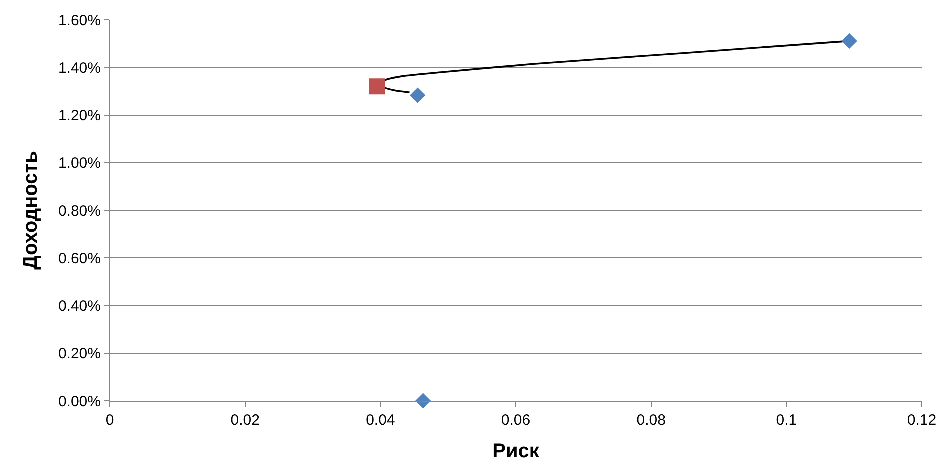 The width and height of the screenshot is (949, 476). What do you see at coordinates (79, 116) in the screenshot?
I see `y-tick-label: 1.20%` at bounding box center [79, 116].